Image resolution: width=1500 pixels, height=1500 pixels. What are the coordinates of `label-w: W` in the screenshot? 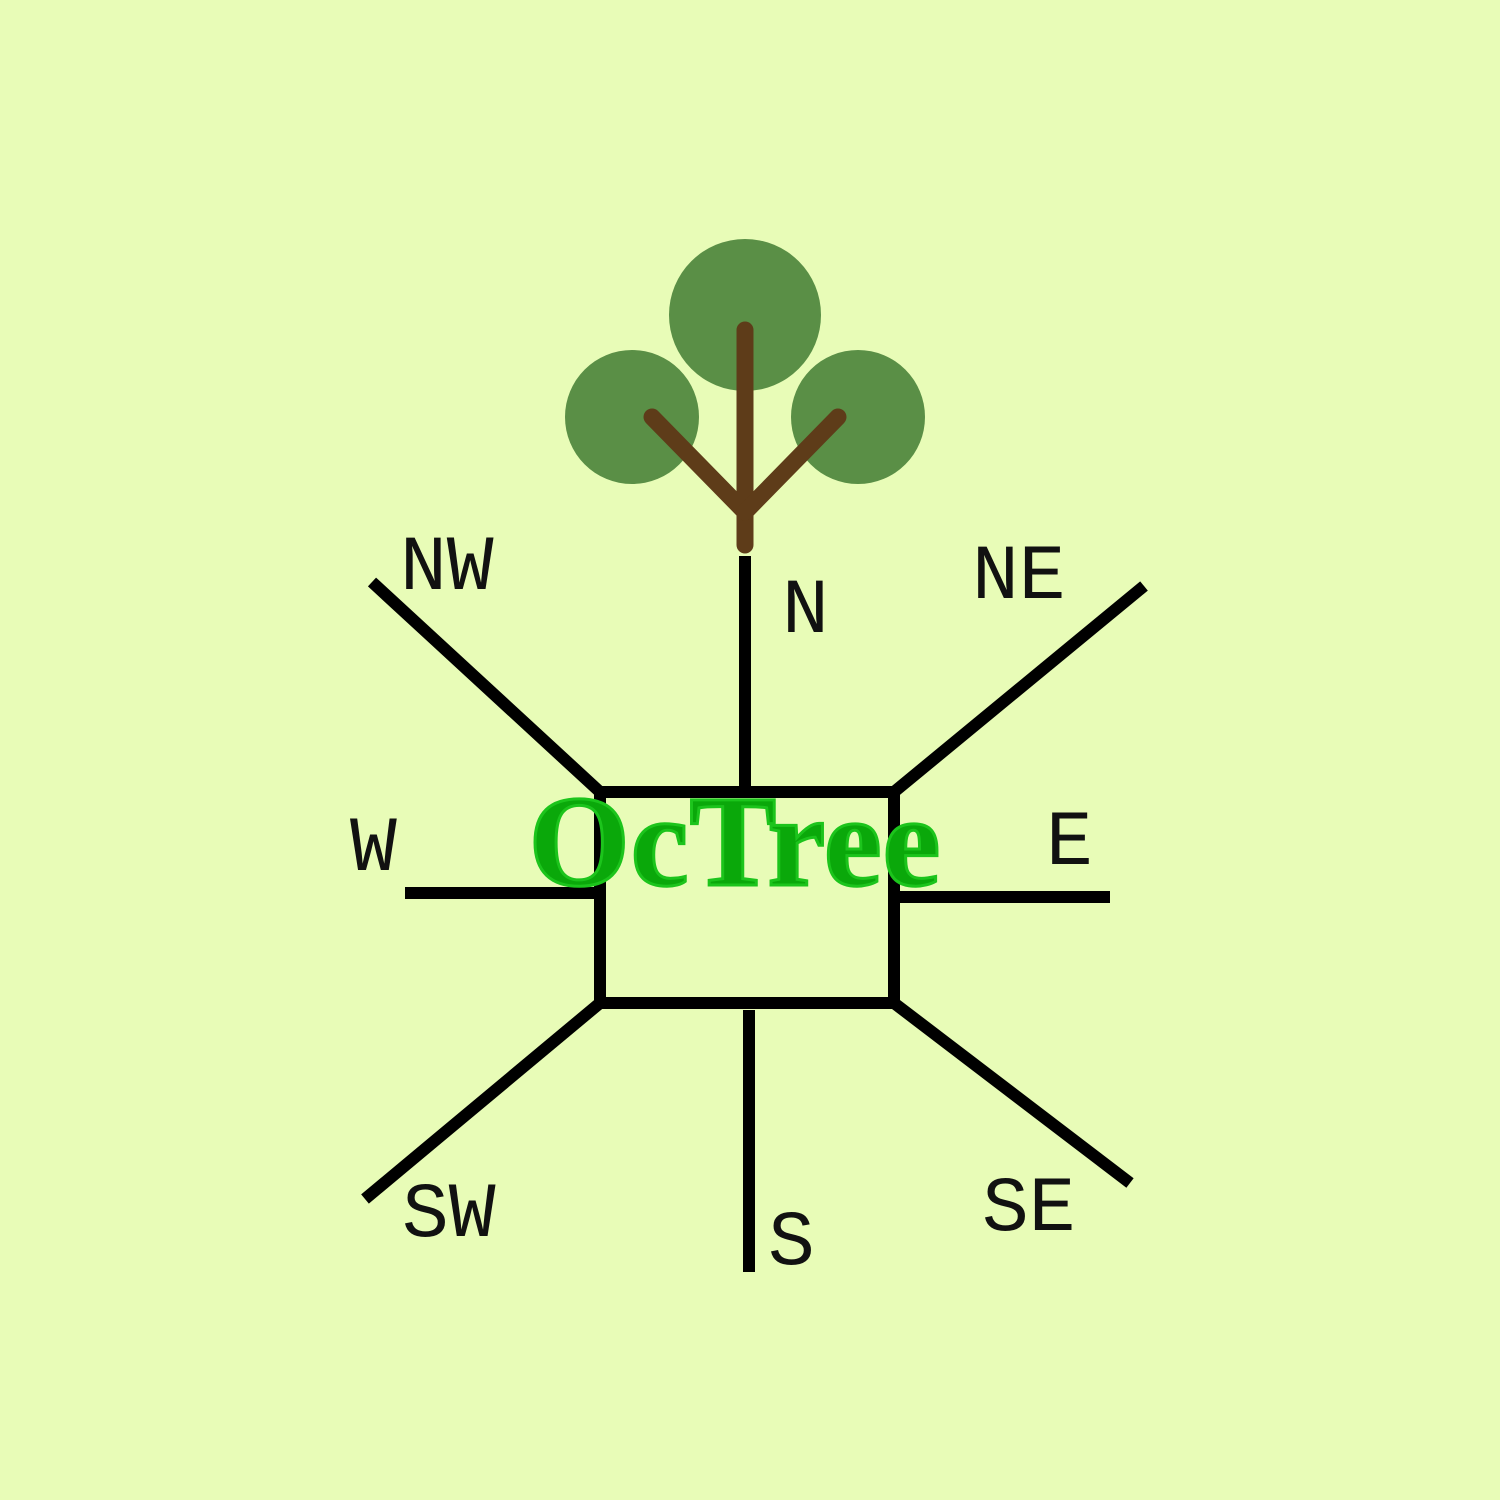 It's located at (373, 850).